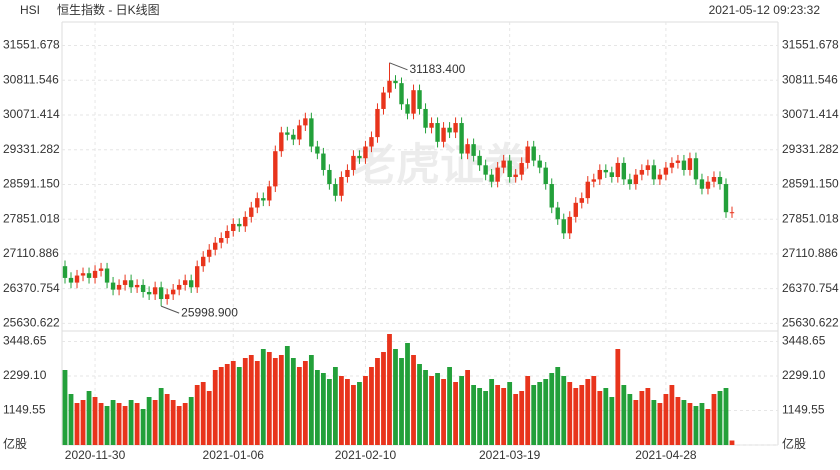 Image resolution: width=840 pixels, height=470 pixels. What do you see at coordinates (810, 114) in the screenshot?
I see `y-tick-label-right: 30071.414` at bounding box center [810, 114].